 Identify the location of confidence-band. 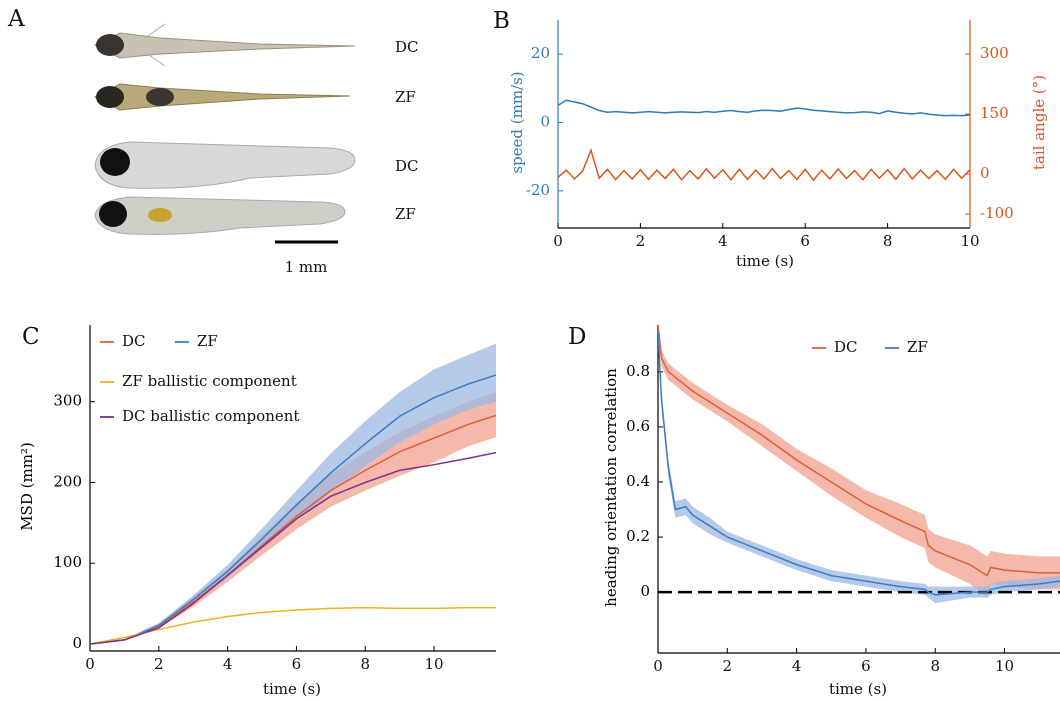
(859, 460).